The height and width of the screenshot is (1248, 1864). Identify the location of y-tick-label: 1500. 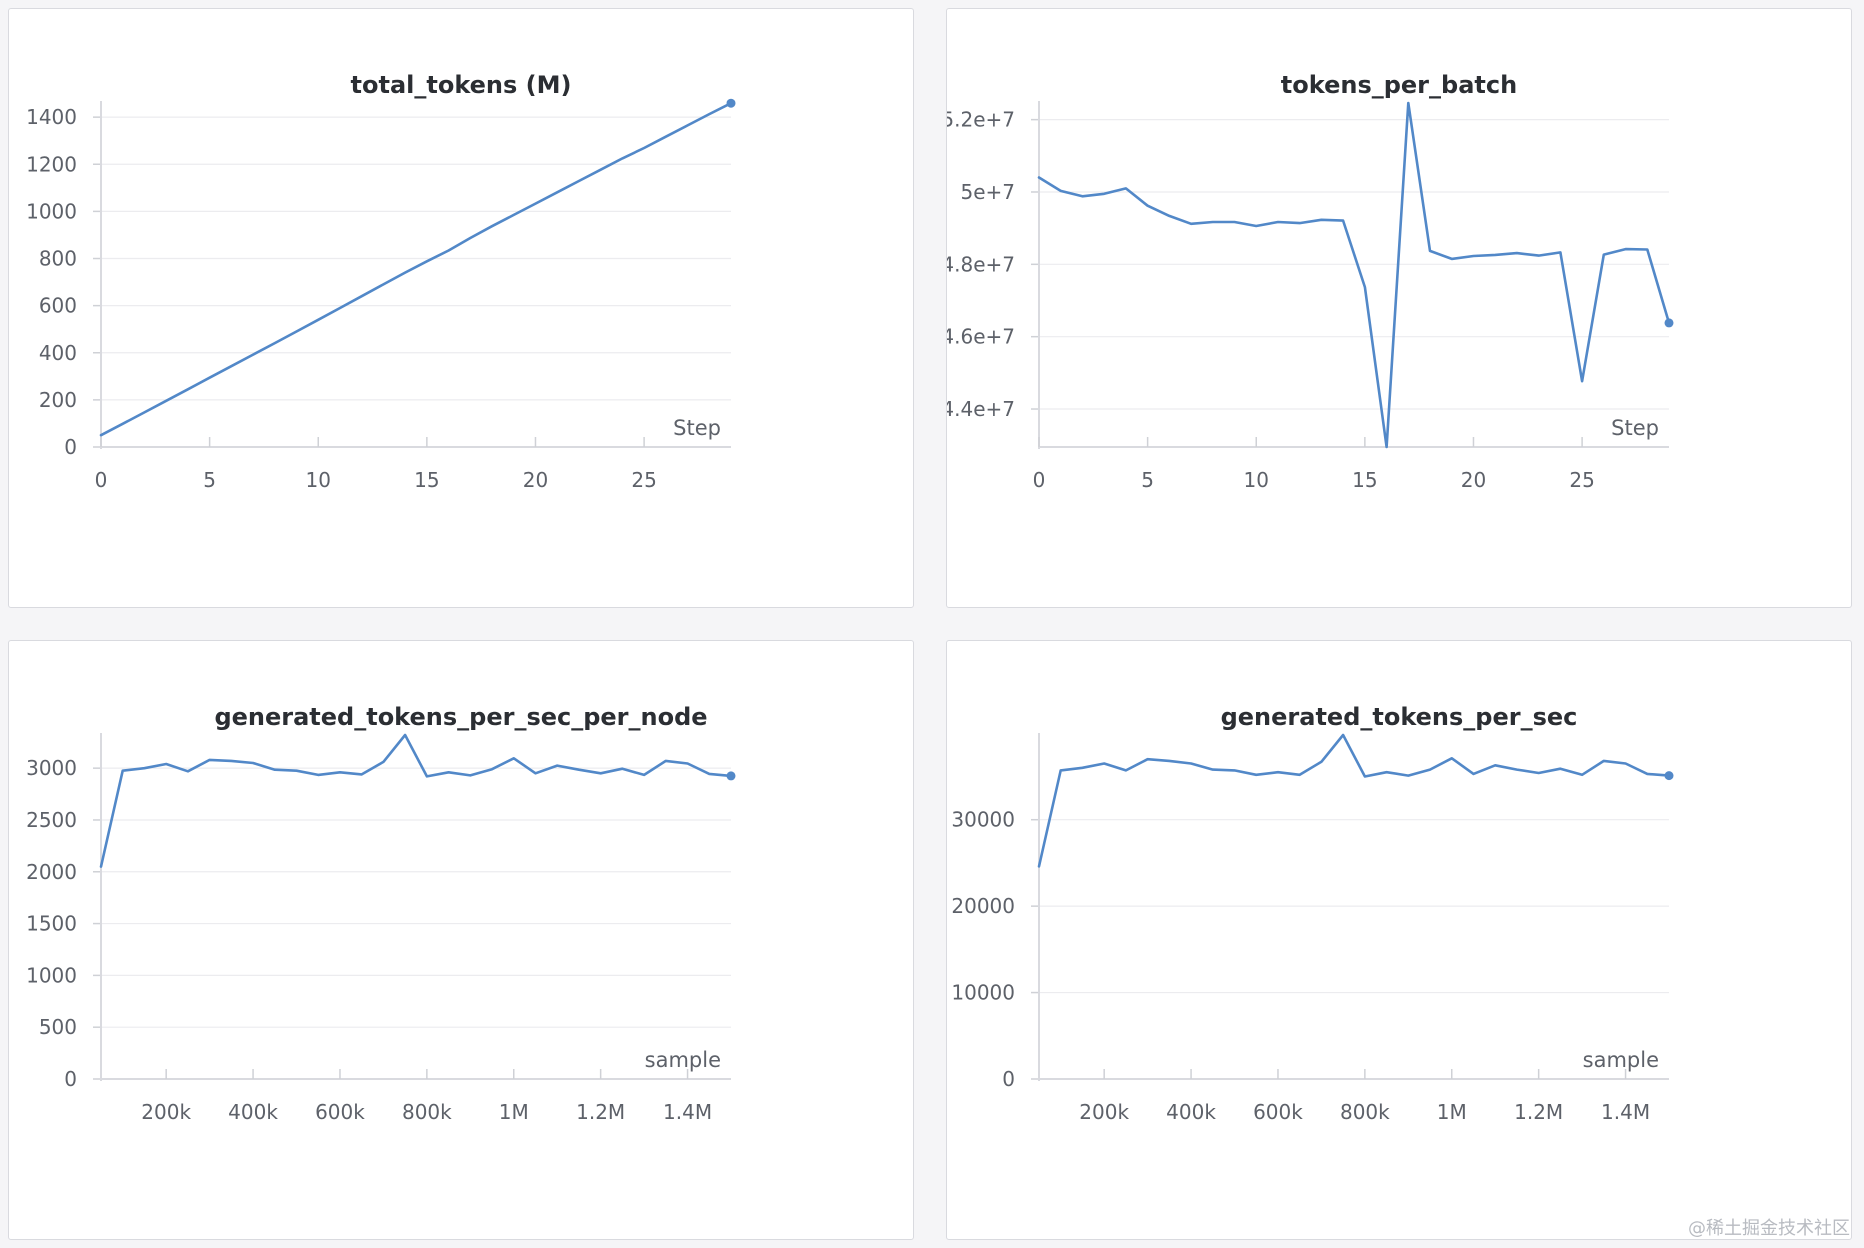
(51, 924).